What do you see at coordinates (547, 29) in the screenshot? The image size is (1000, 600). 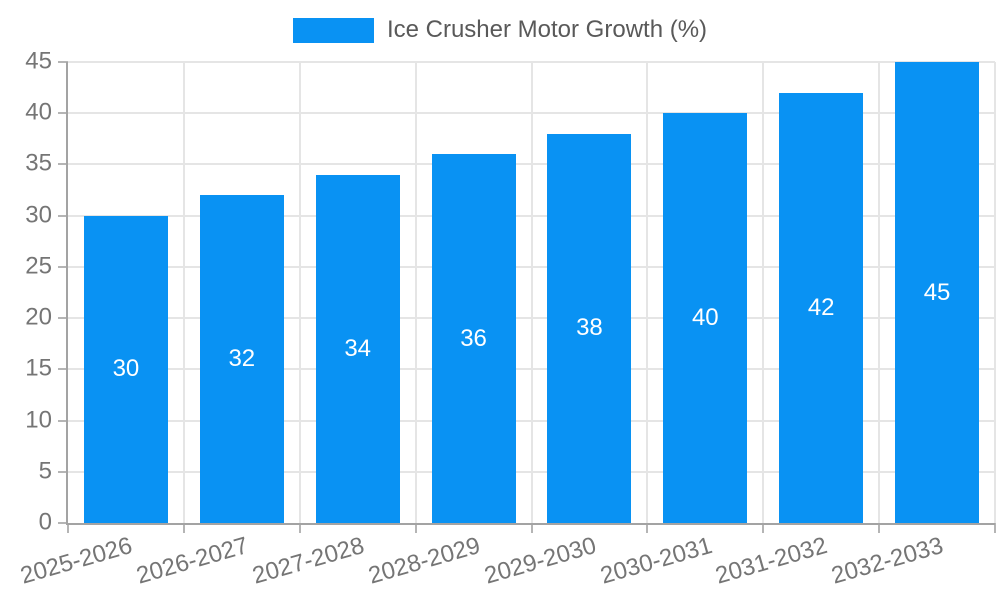 I see `legend-label: Ice Crusher Motor Growth (%)` at bounding box center [547, 29].